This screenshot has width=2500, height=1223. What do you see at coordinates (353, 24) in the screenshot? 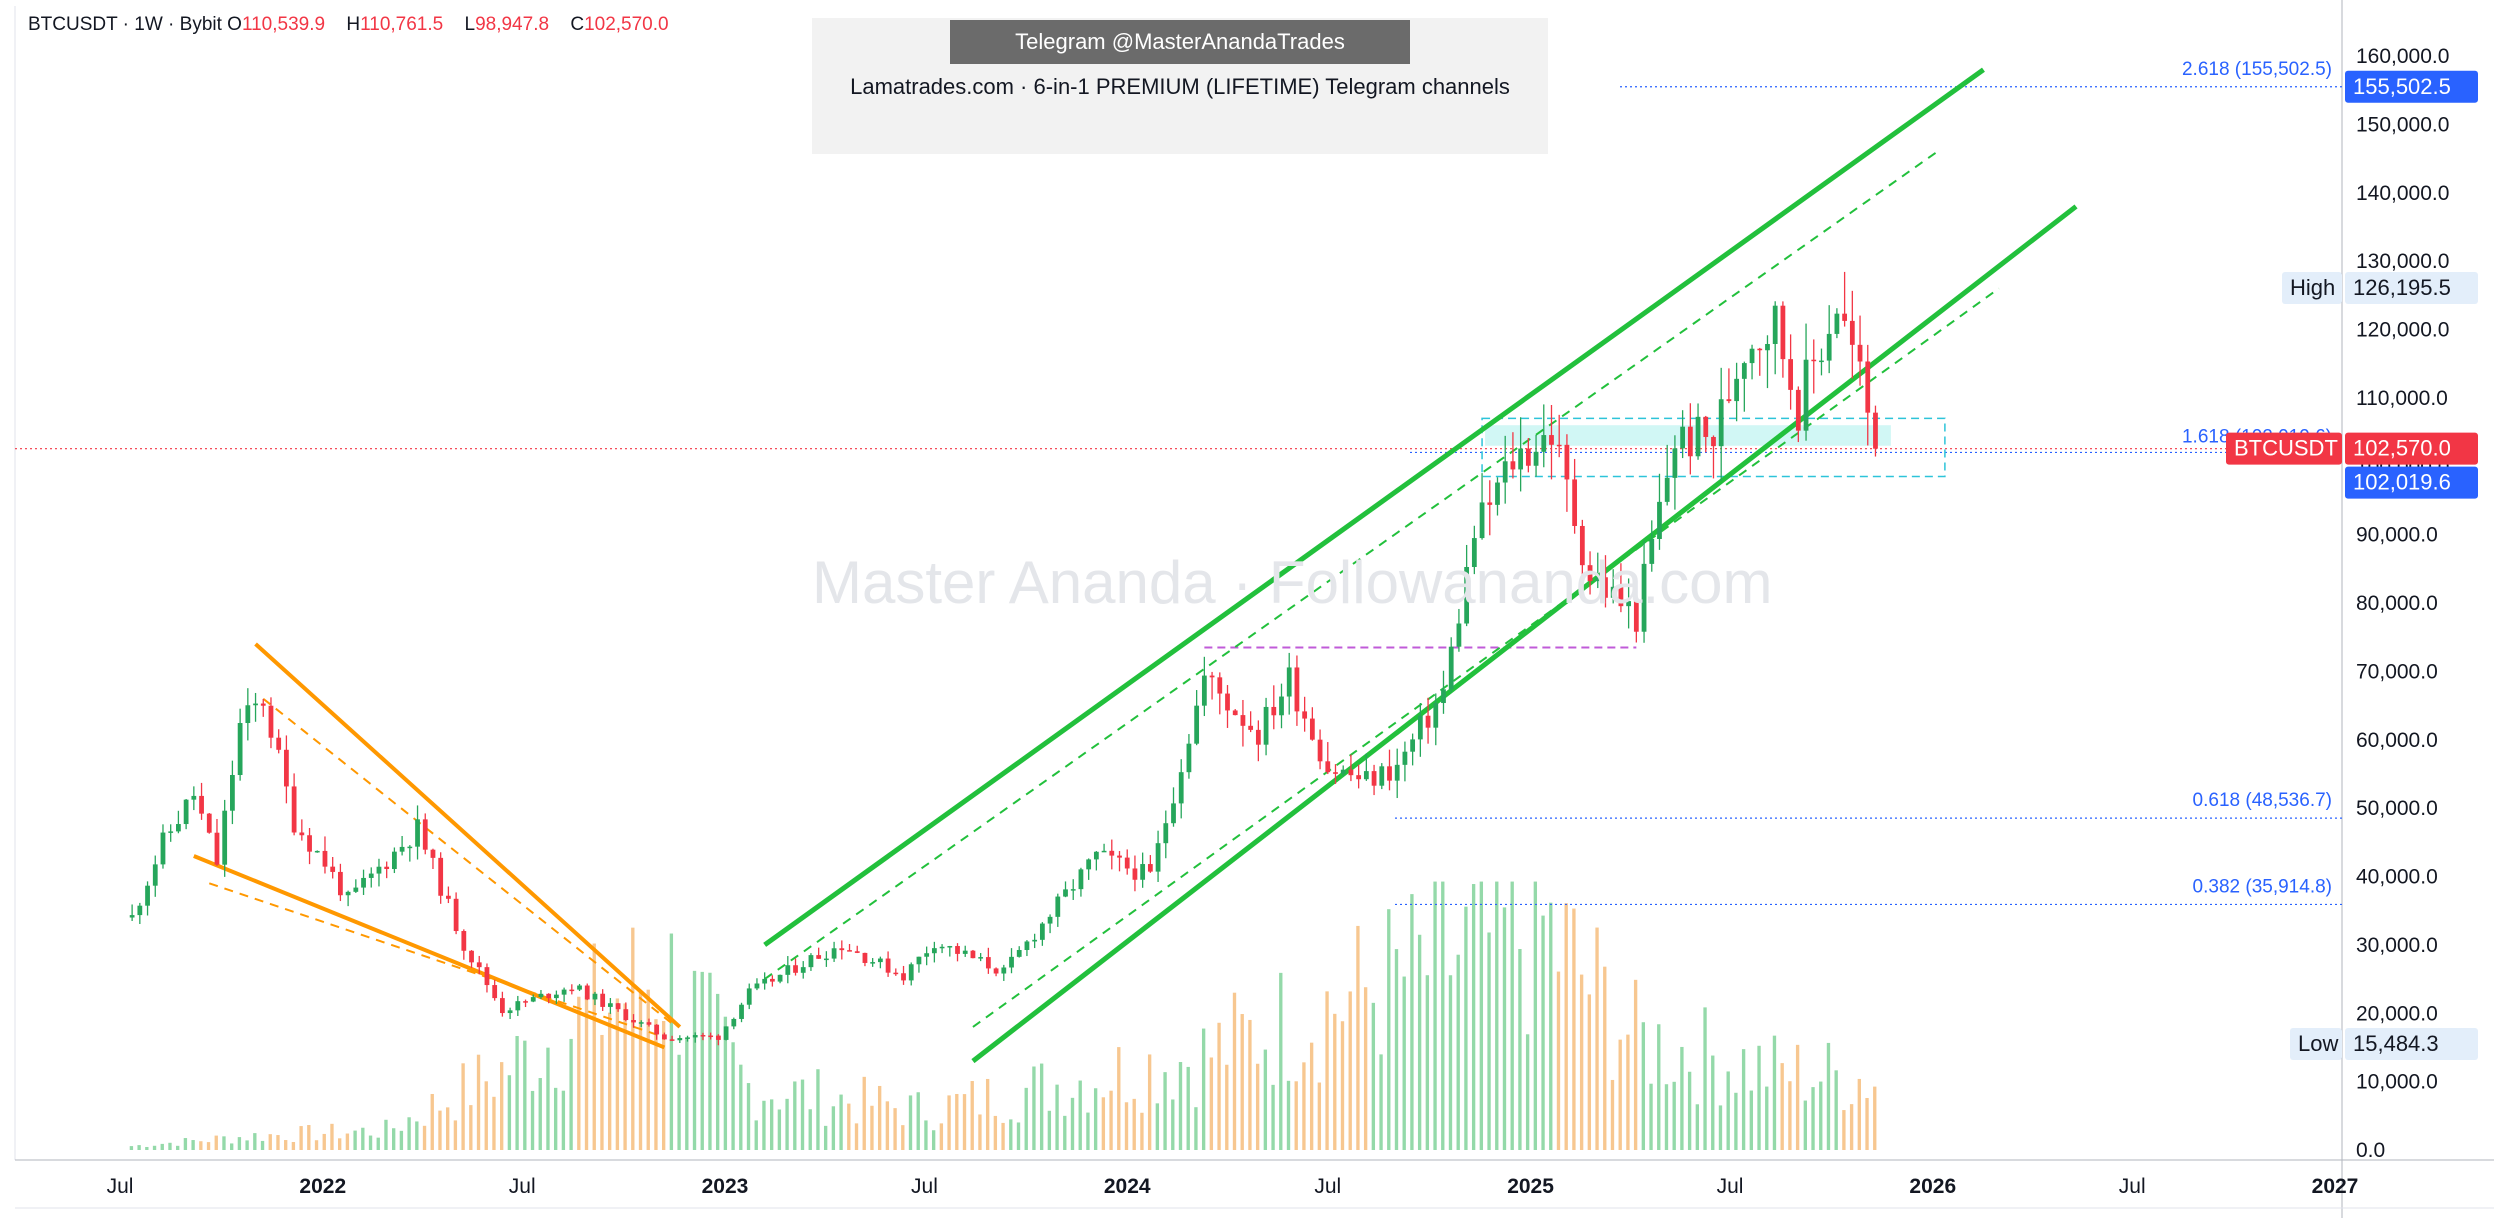
I see `high-label: H` at bounding box center [353, 24].